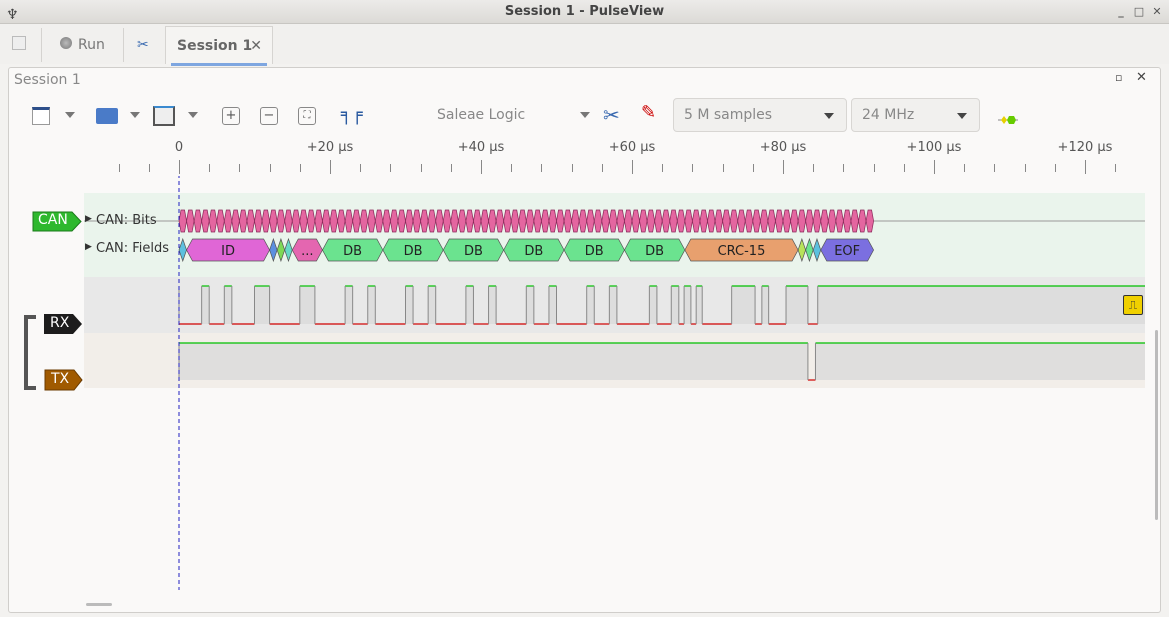  What do you see at coordinates (70, 115) in the screenshot?
I see `new-view-dropdown` at bounding box center [70, 115].